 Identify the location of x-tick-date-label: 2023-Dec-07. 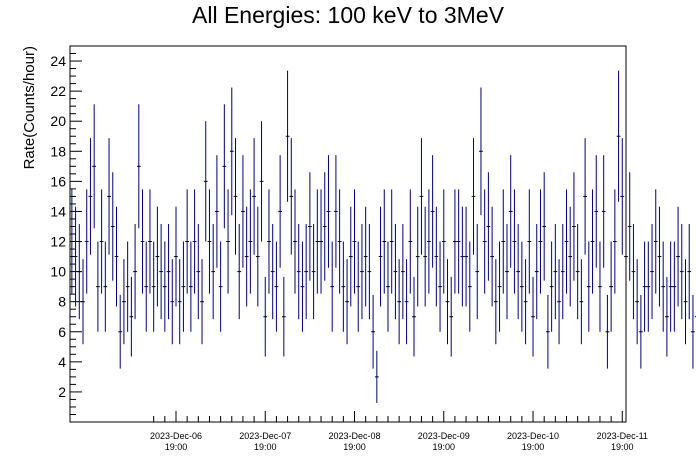
(265, 436).